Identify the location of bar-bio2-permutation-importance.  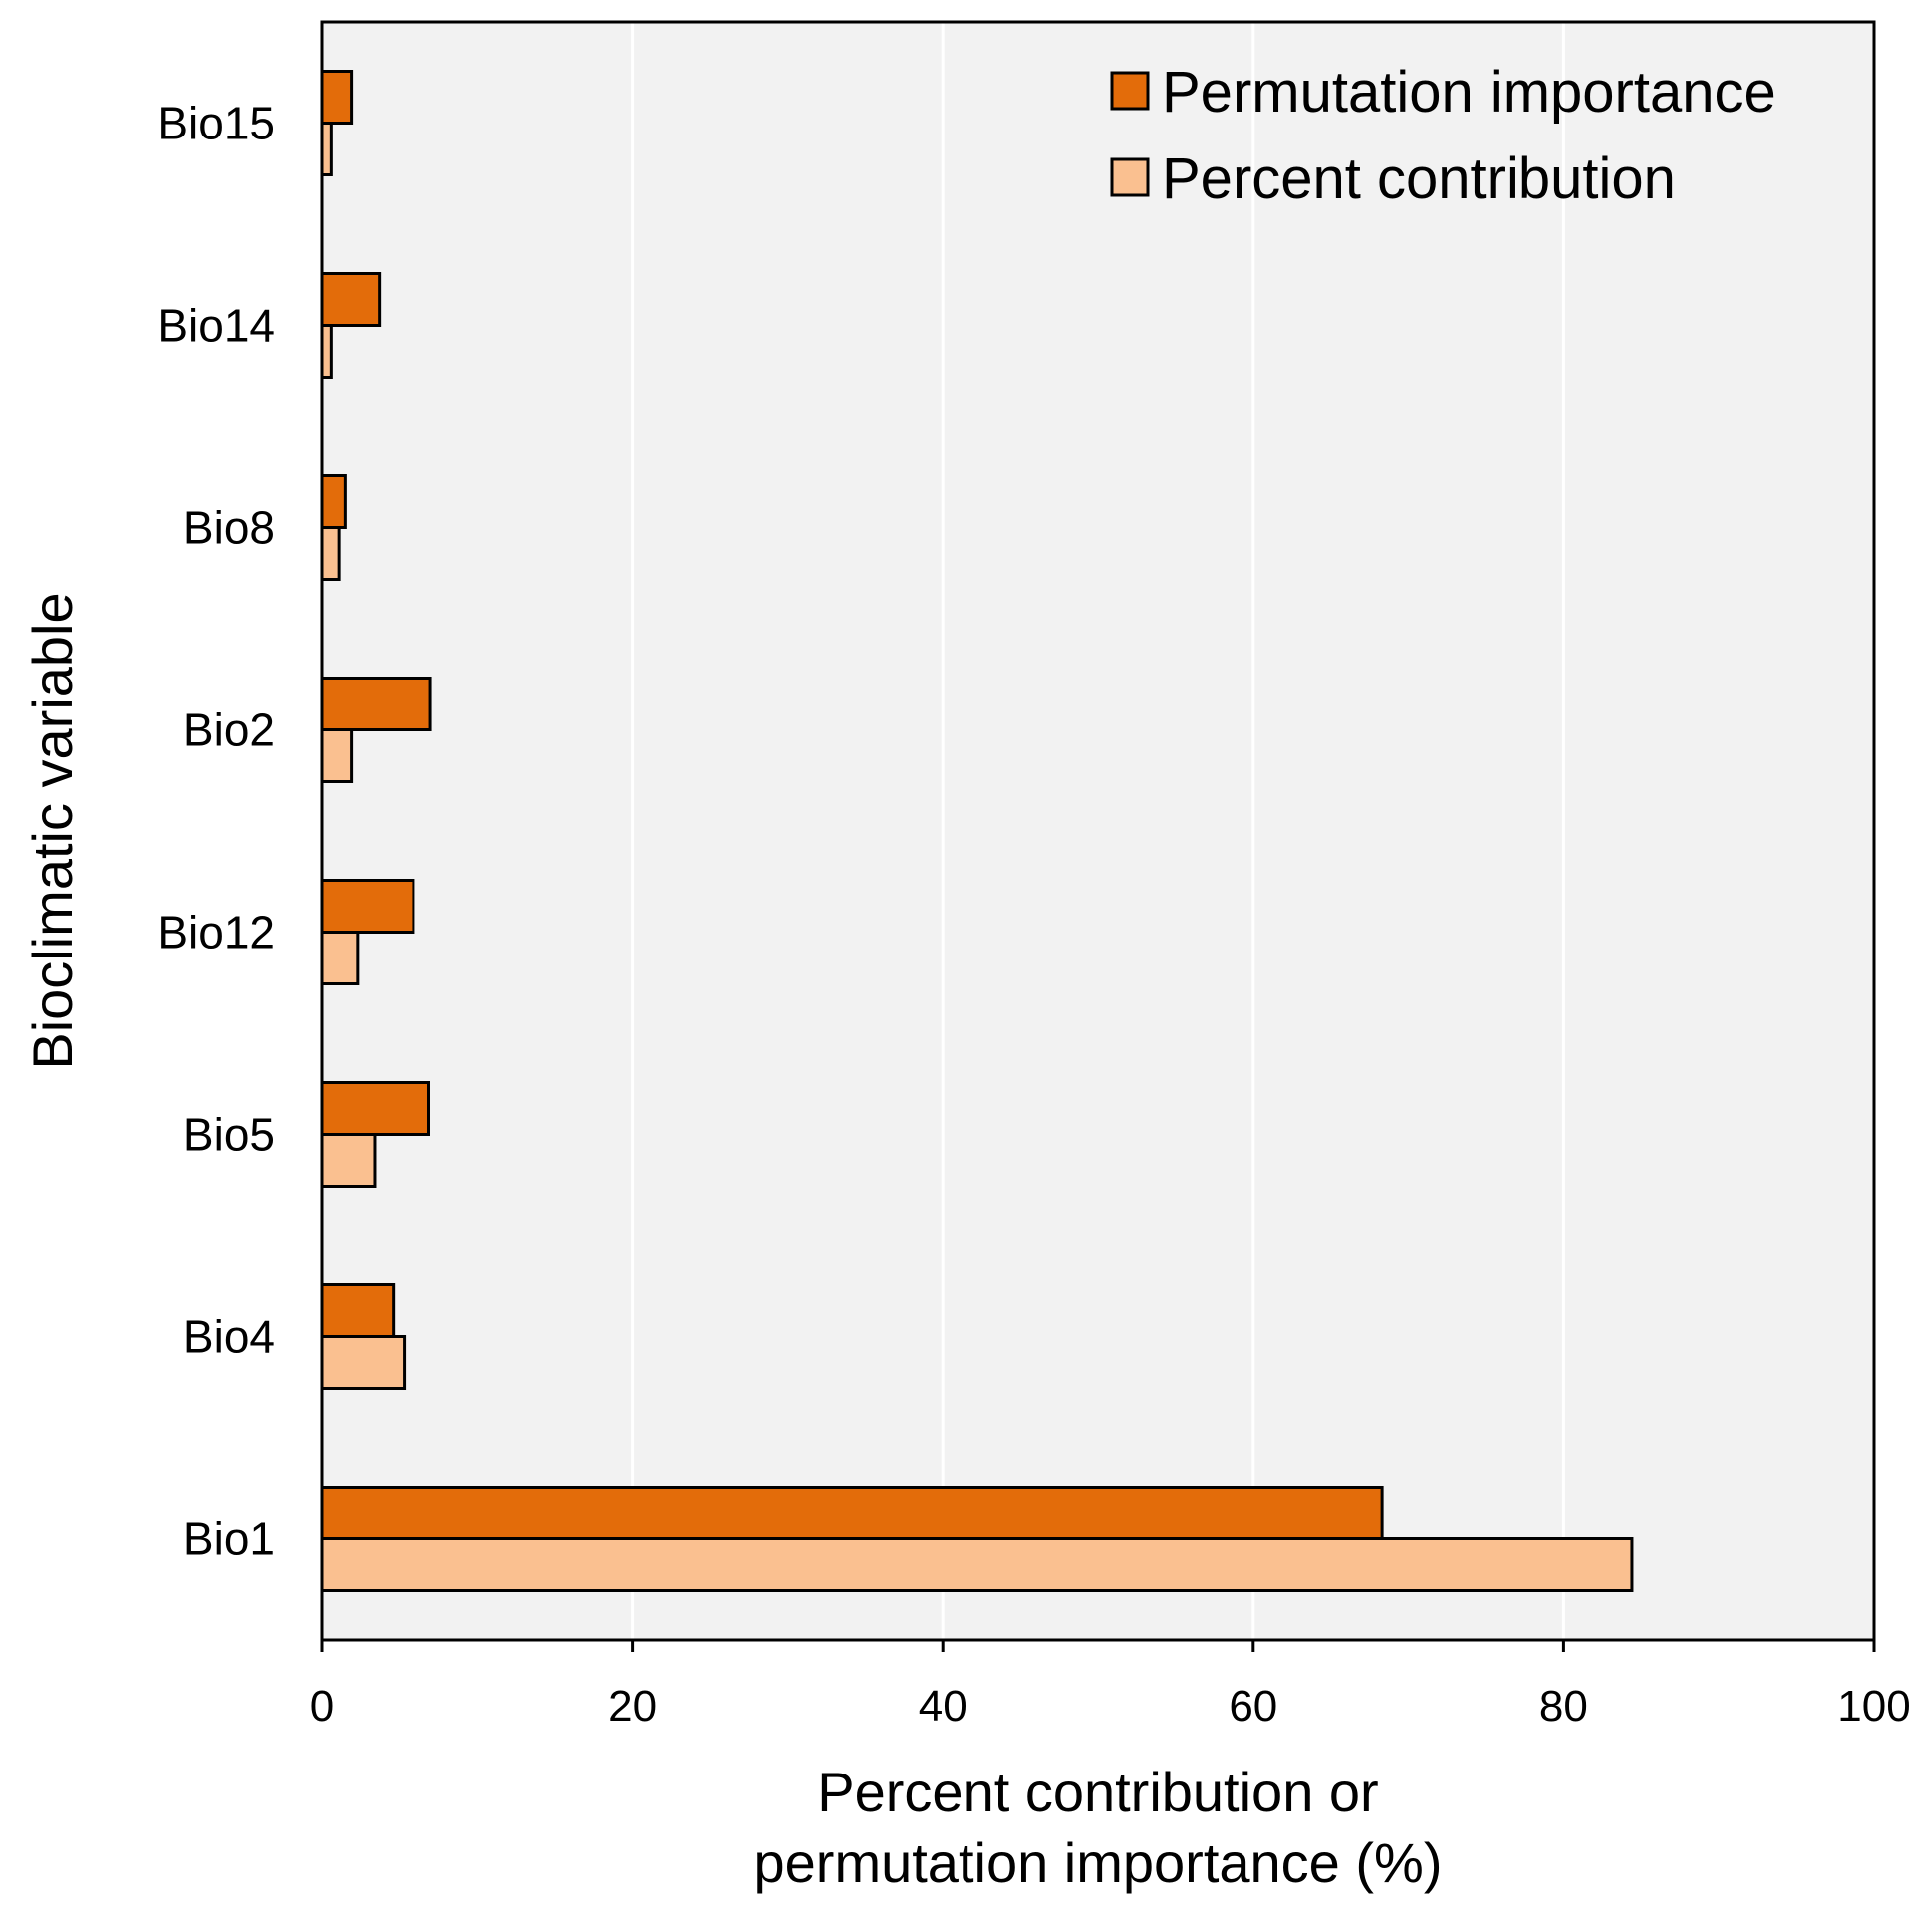
(376, 704).